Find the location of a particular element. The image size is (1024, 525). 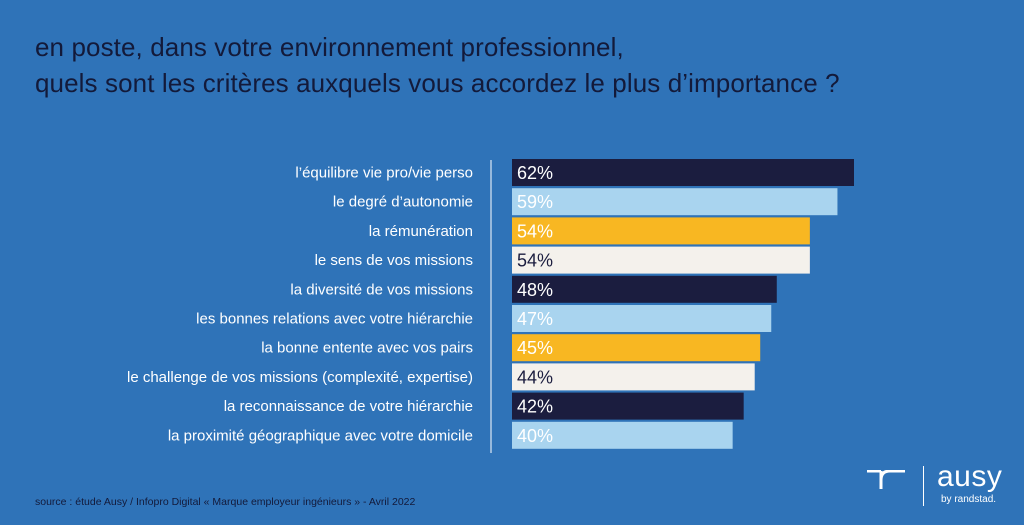

value-label: 47% is located at coordinates (535, 319).